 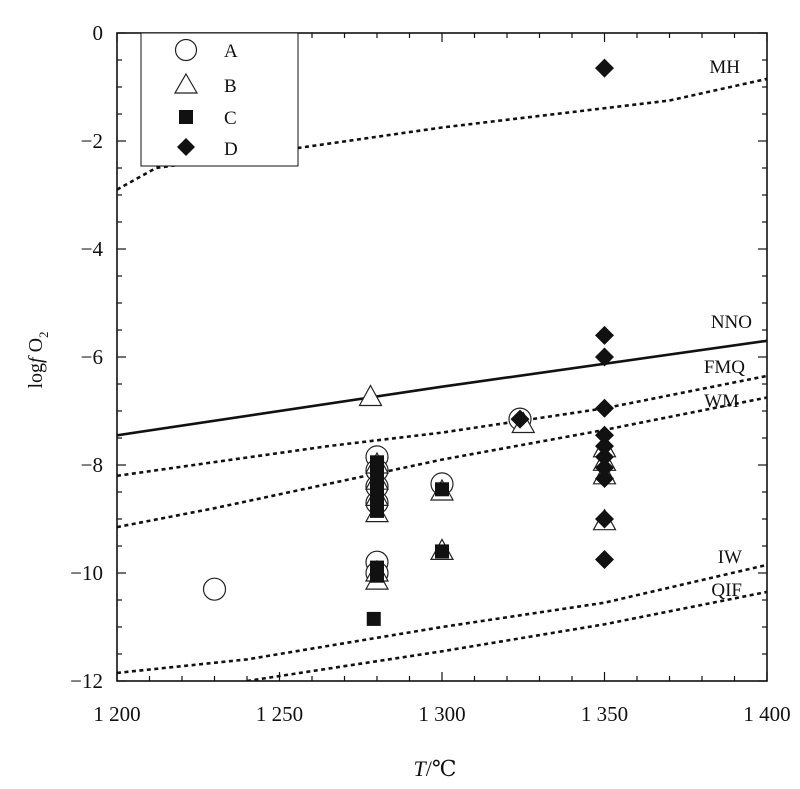 I want to click on buffer-label-mh: MH, so click(x=724, y=67).